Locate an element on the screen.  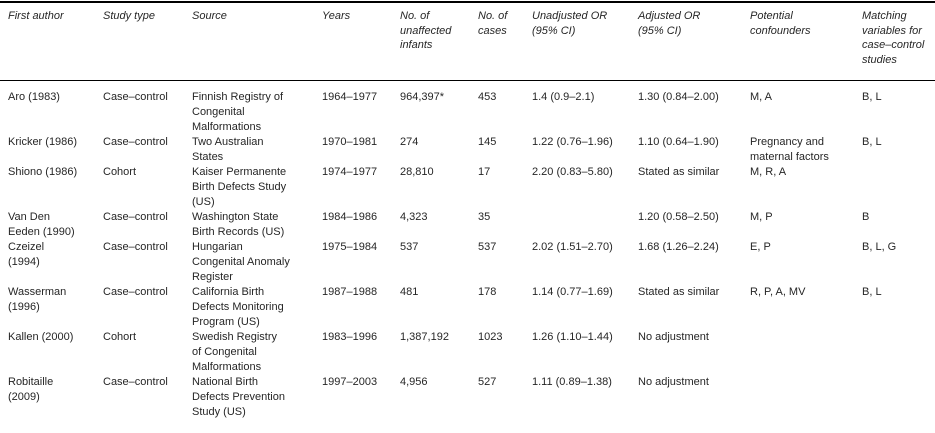
cell-years: 1970–1981 is located at coordinates (350, 142).